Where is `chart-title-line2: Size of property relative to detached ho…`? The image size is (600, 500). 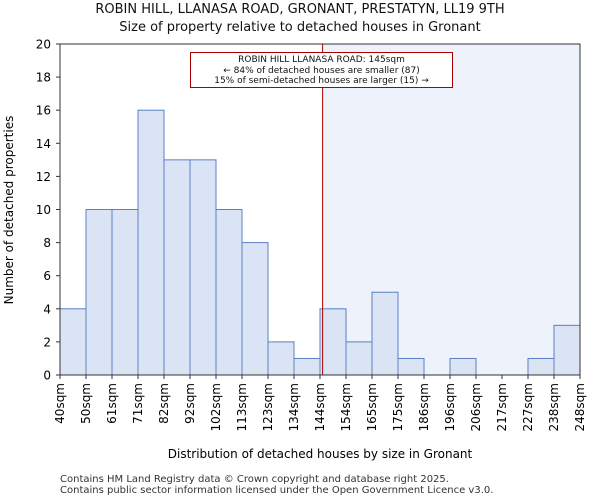
chart-title-line2: Size of property relative to detached ho… is located at coordinates (300, 27).